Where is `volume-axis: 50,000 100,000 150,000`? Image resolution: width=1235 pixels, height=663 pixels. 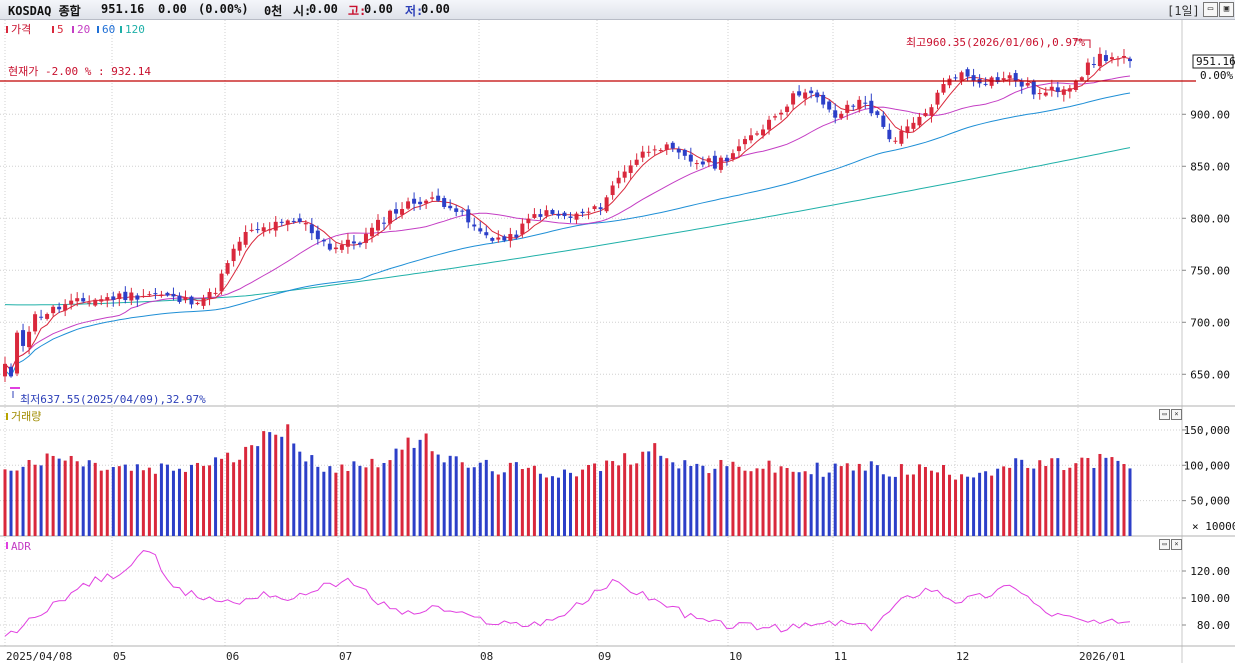
volume-axis: 50,000 100,000 150,000 is located at coordinates (1206, 466).